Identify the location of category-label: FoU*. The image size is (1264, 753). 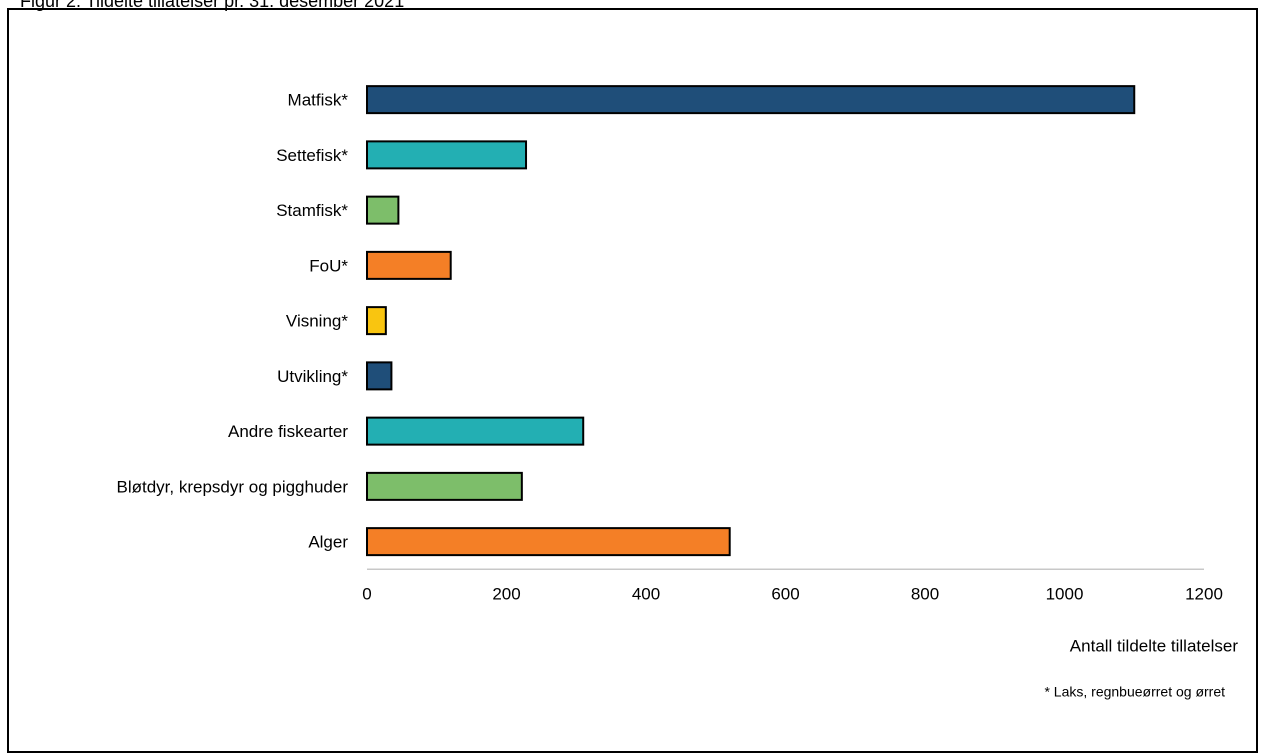
(328, 265).